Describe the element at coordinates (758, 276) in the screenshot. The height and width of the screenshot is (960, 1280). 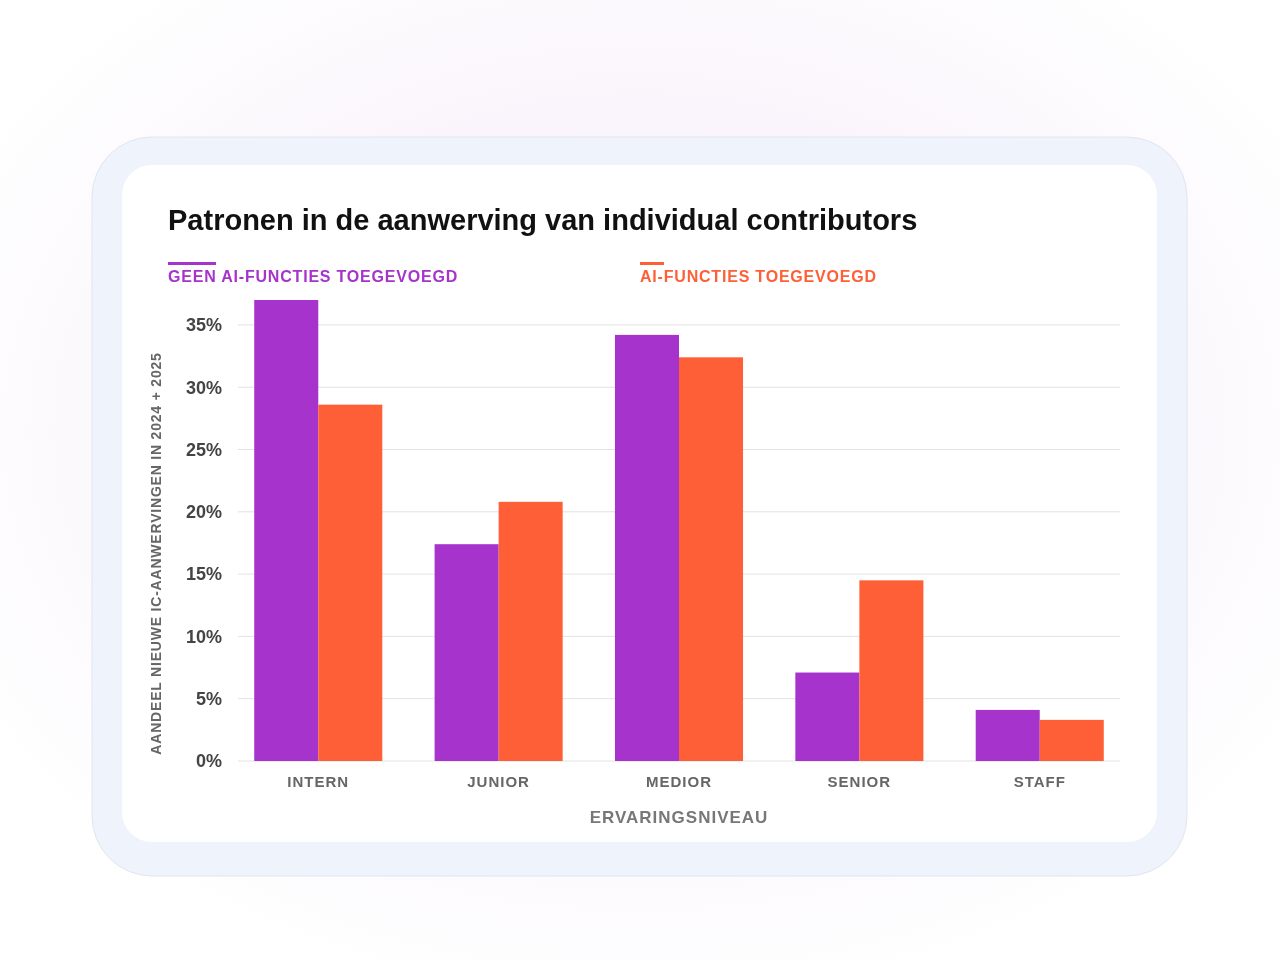
I see `legend-label: AI-FUNCTIES TOEGEVOEGD` at that location.